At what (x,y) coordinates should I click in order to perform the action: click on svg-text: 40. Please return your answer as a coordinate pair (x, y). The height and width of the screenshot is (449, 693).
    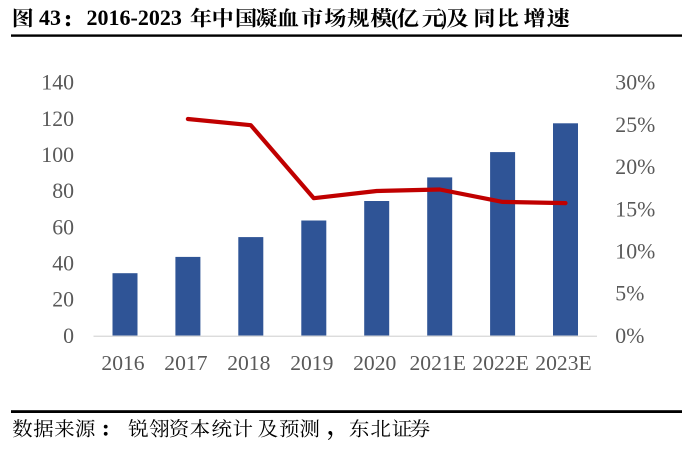
    Looking at the image, I should click on (63, 264).